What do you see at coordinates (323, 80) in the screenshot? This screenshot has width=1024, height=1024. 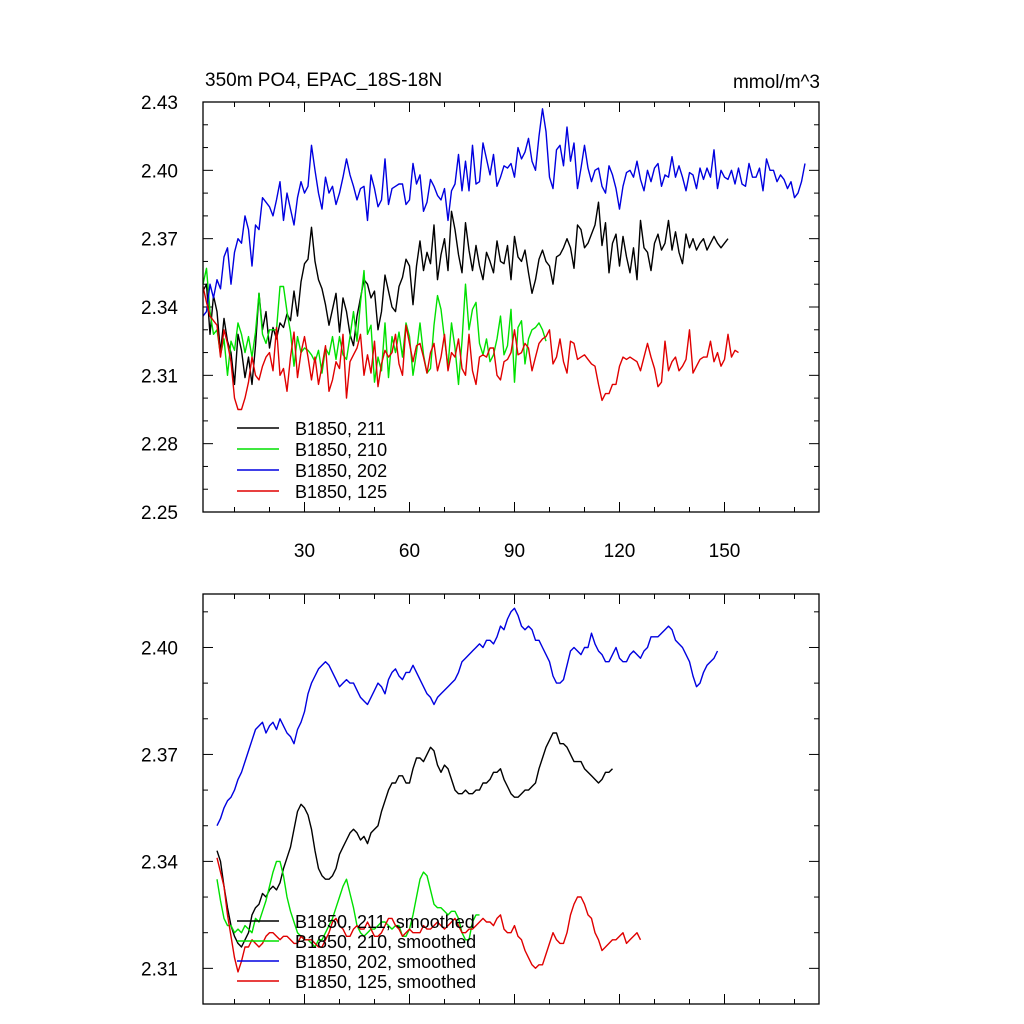 I see `chart-title: 350m PO4, EPAC_18S-18N` at bounding box center [323, 80].